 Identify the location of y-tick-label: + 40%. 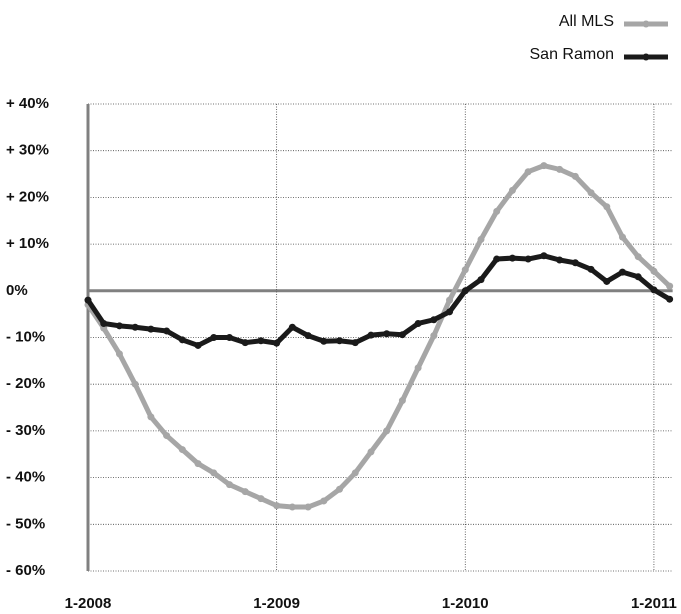
(27, 103).